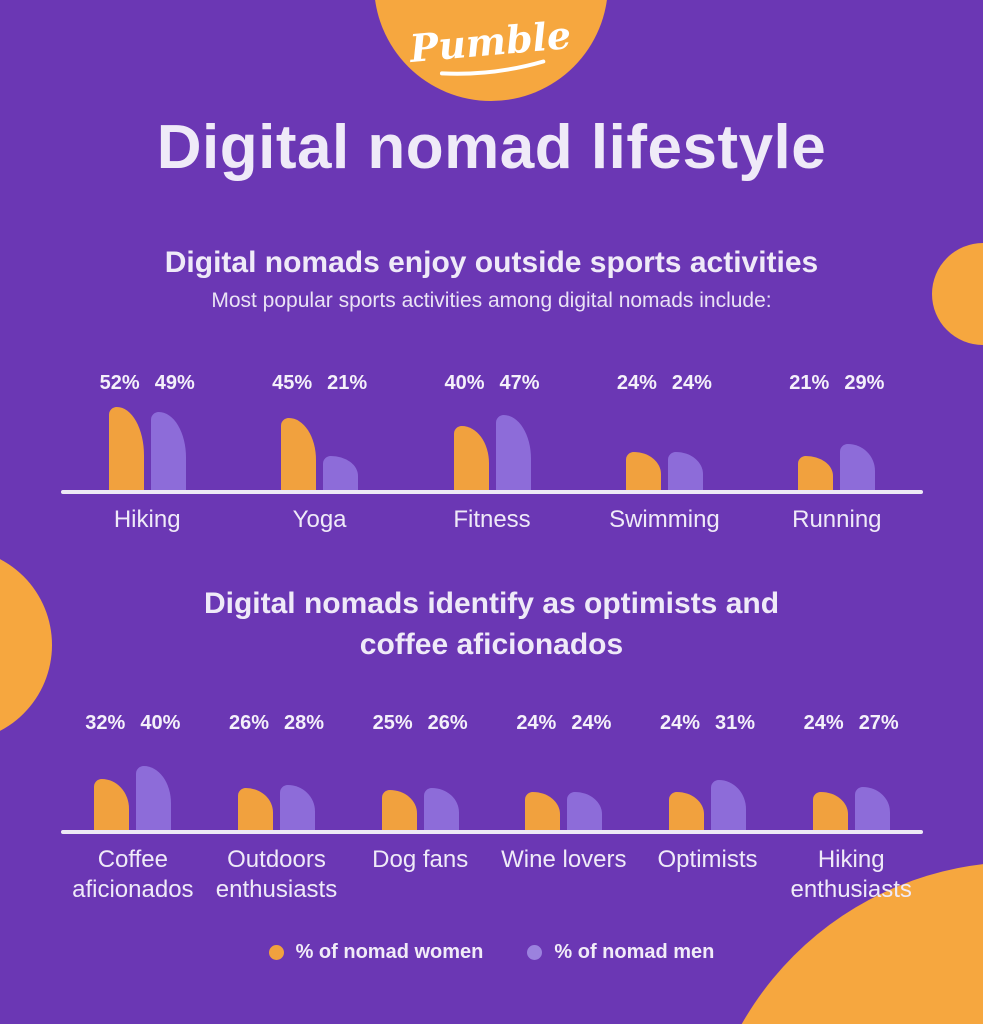 The image size is (983, 1024). I want to click on chart-column: 45% 21%, so click(319, 431).